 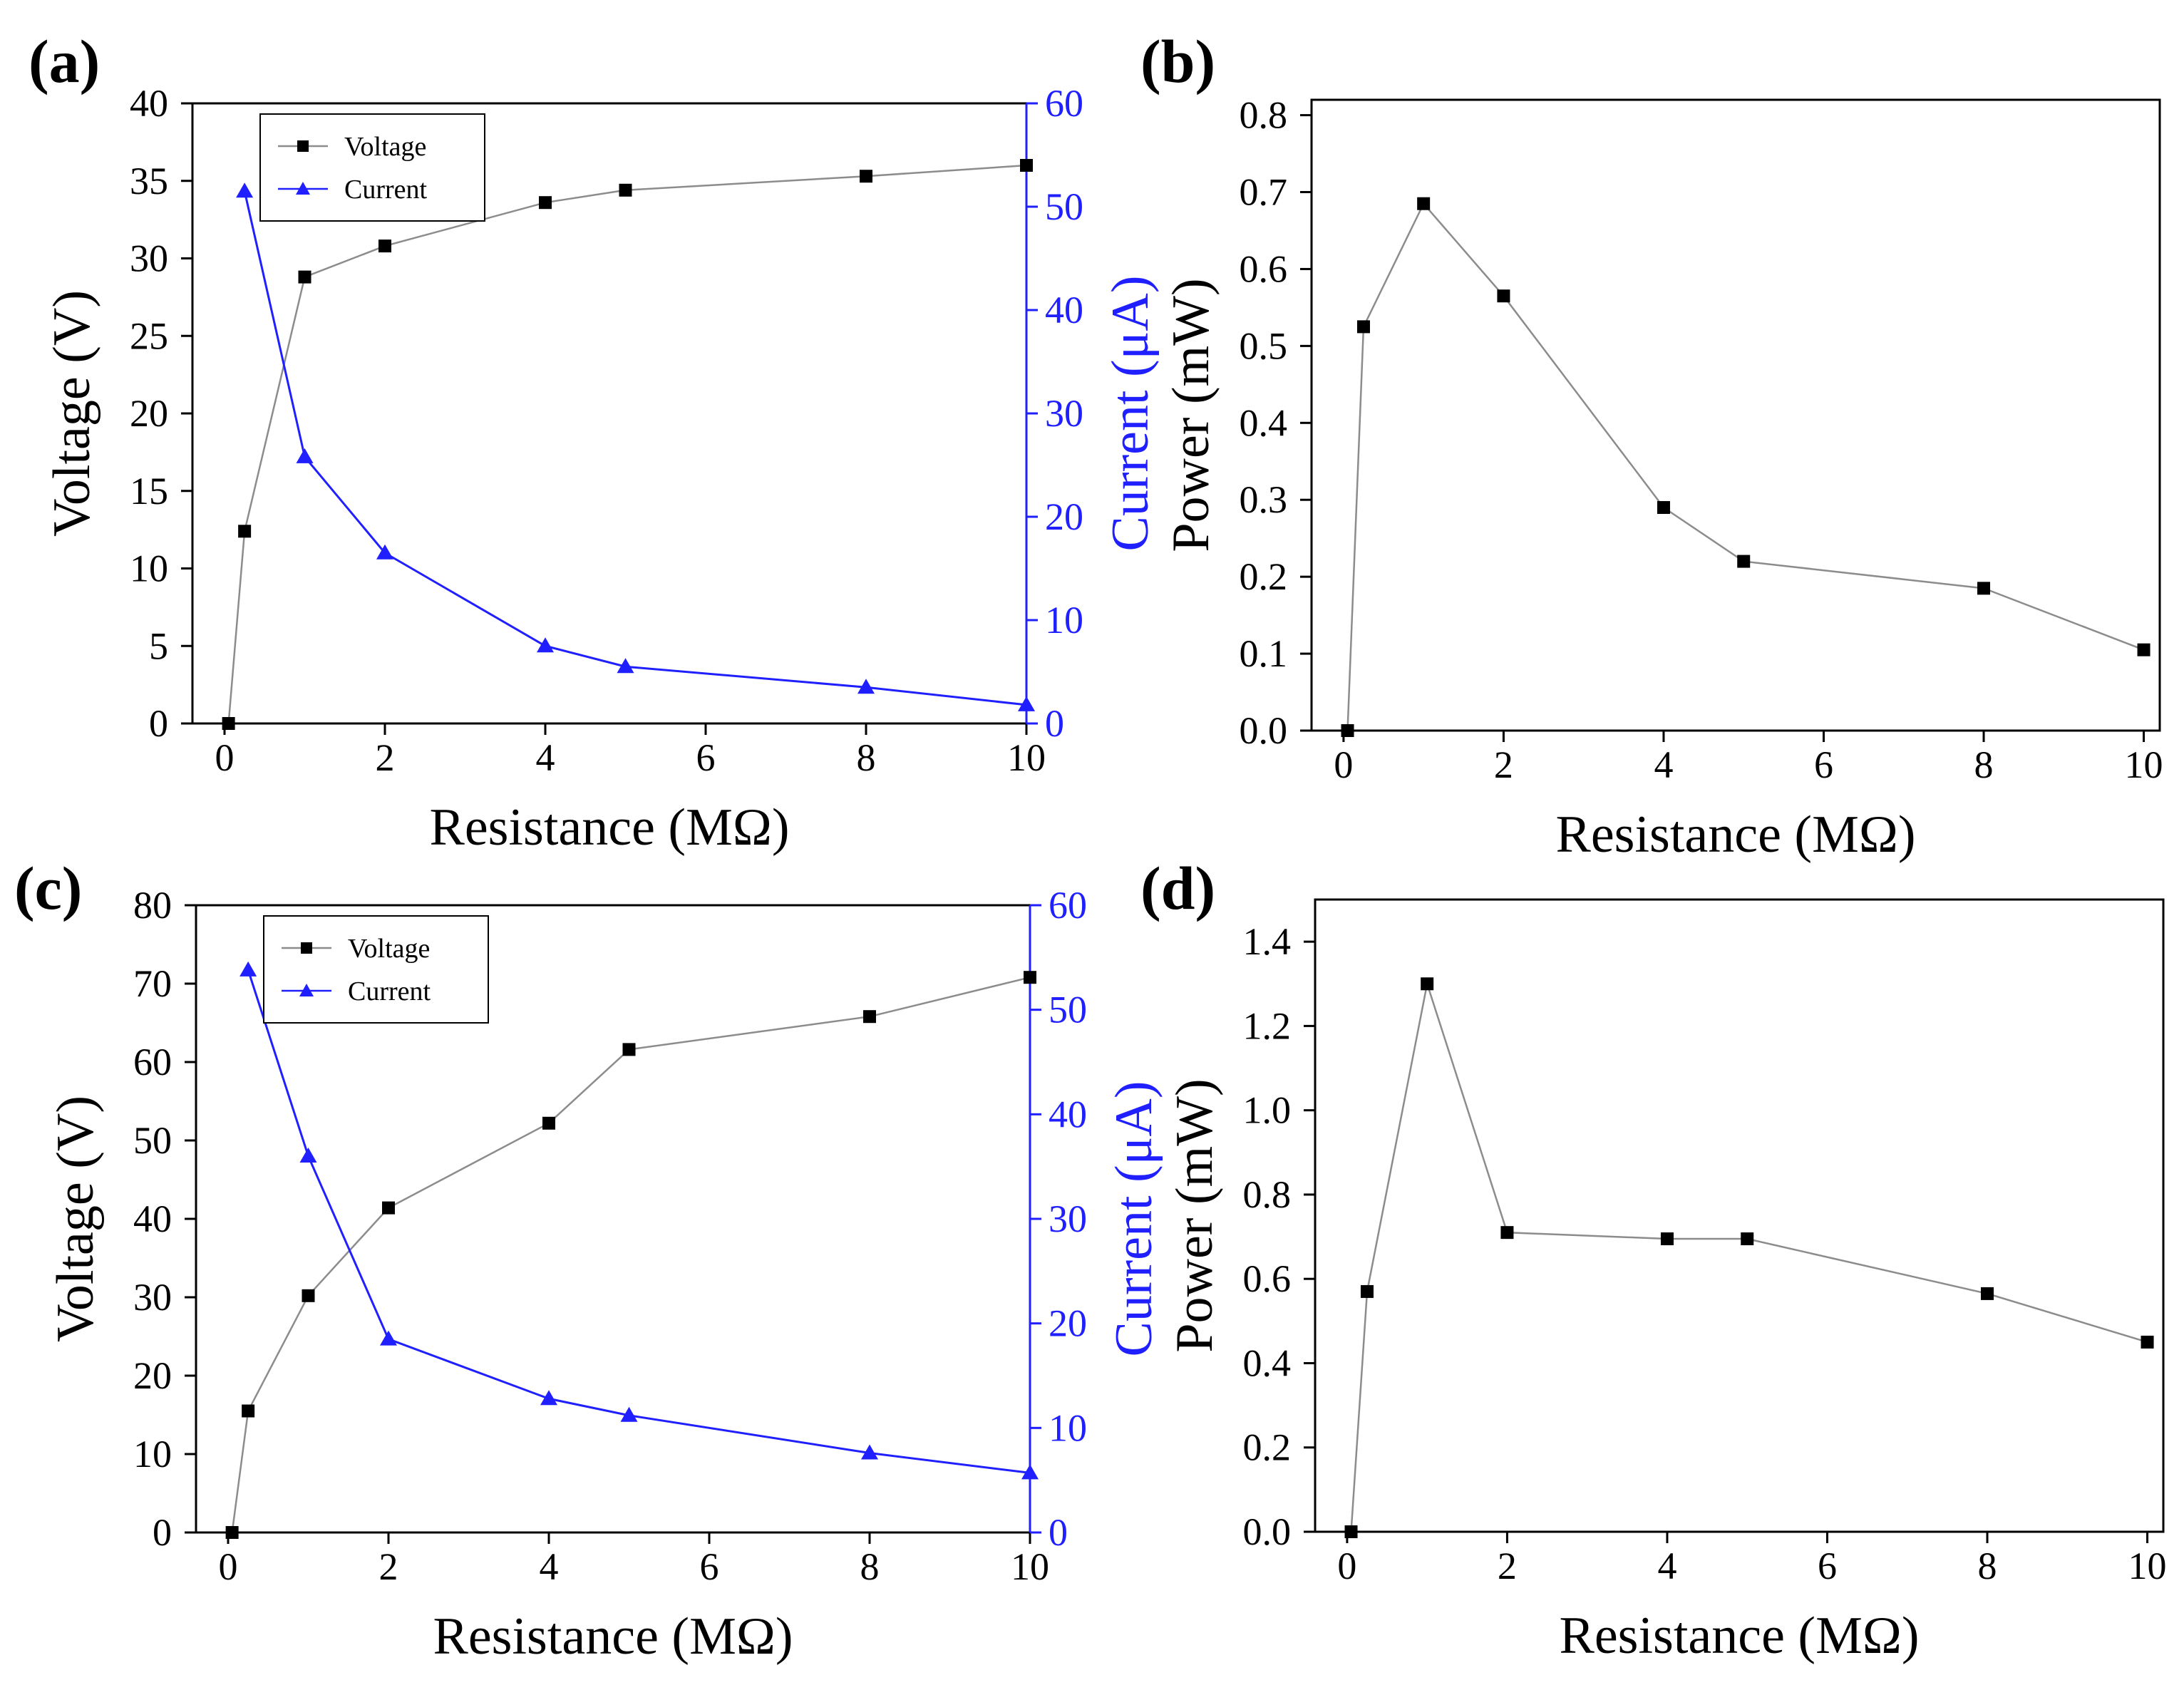 I want to click on series-line-voltage, so click(x=631, y=1255).